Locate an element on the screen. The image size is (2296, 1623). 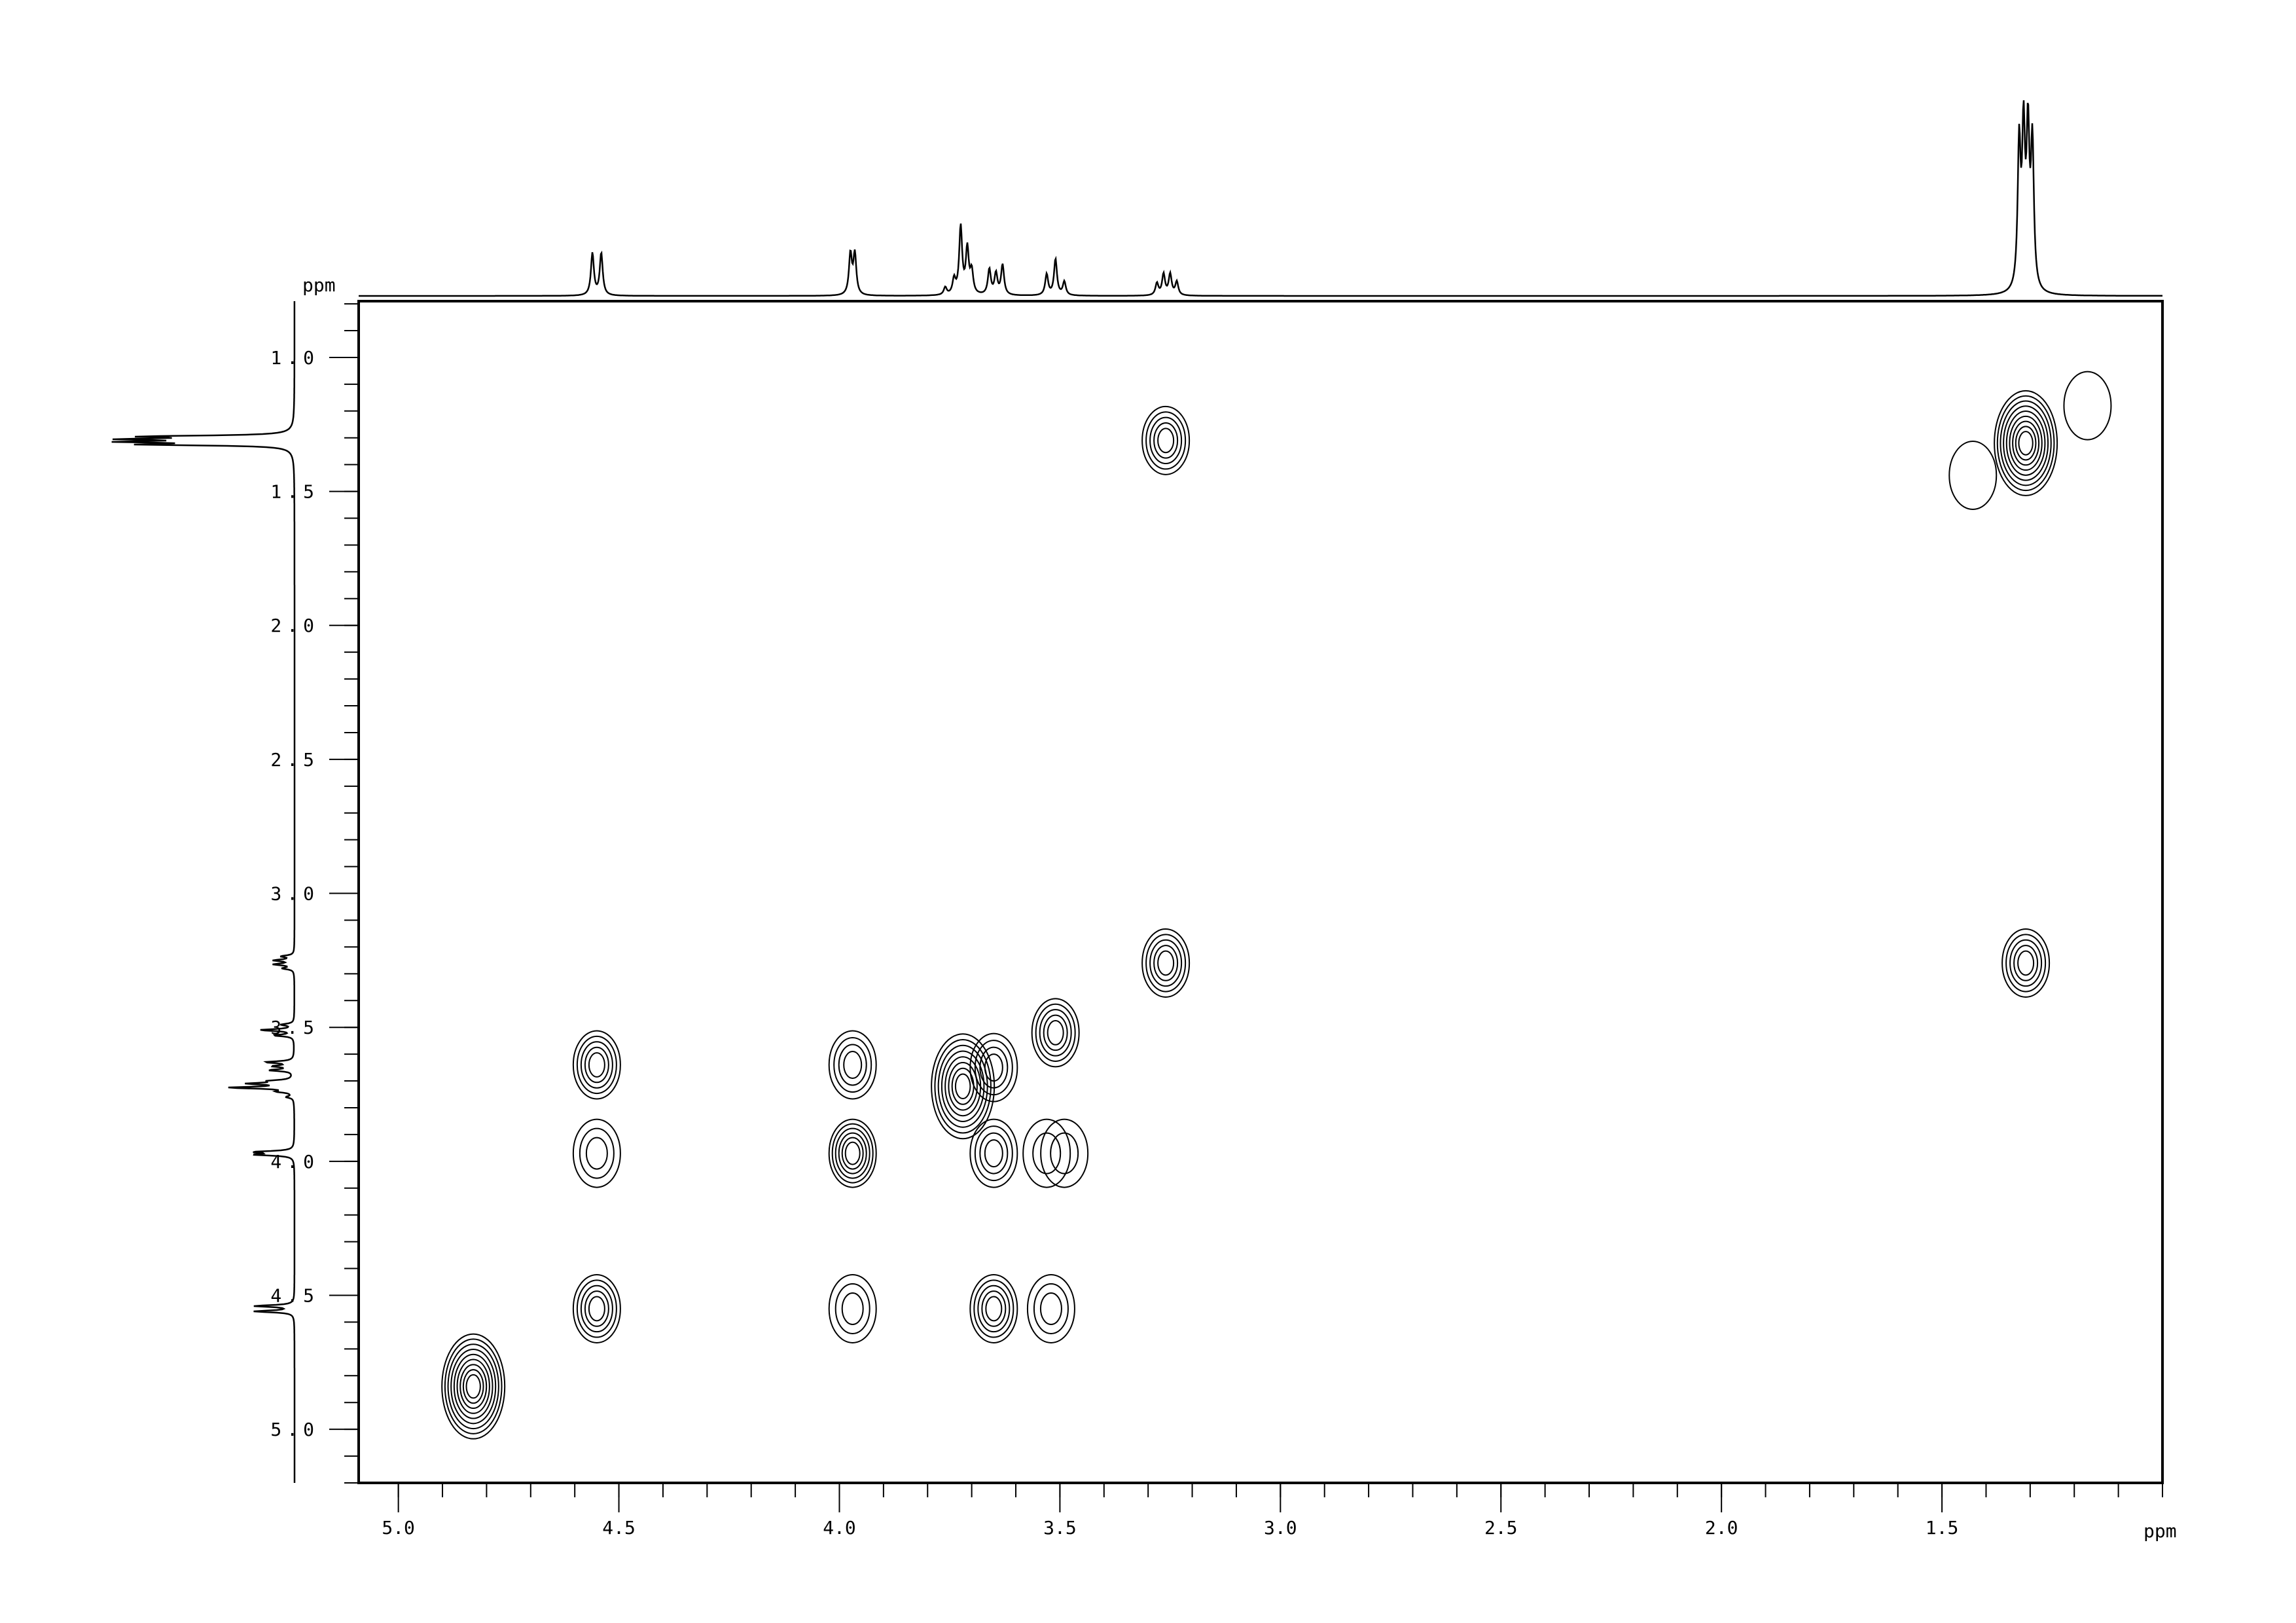
x-tick-label: 2.5 is located at coordinates (1501, 1528).